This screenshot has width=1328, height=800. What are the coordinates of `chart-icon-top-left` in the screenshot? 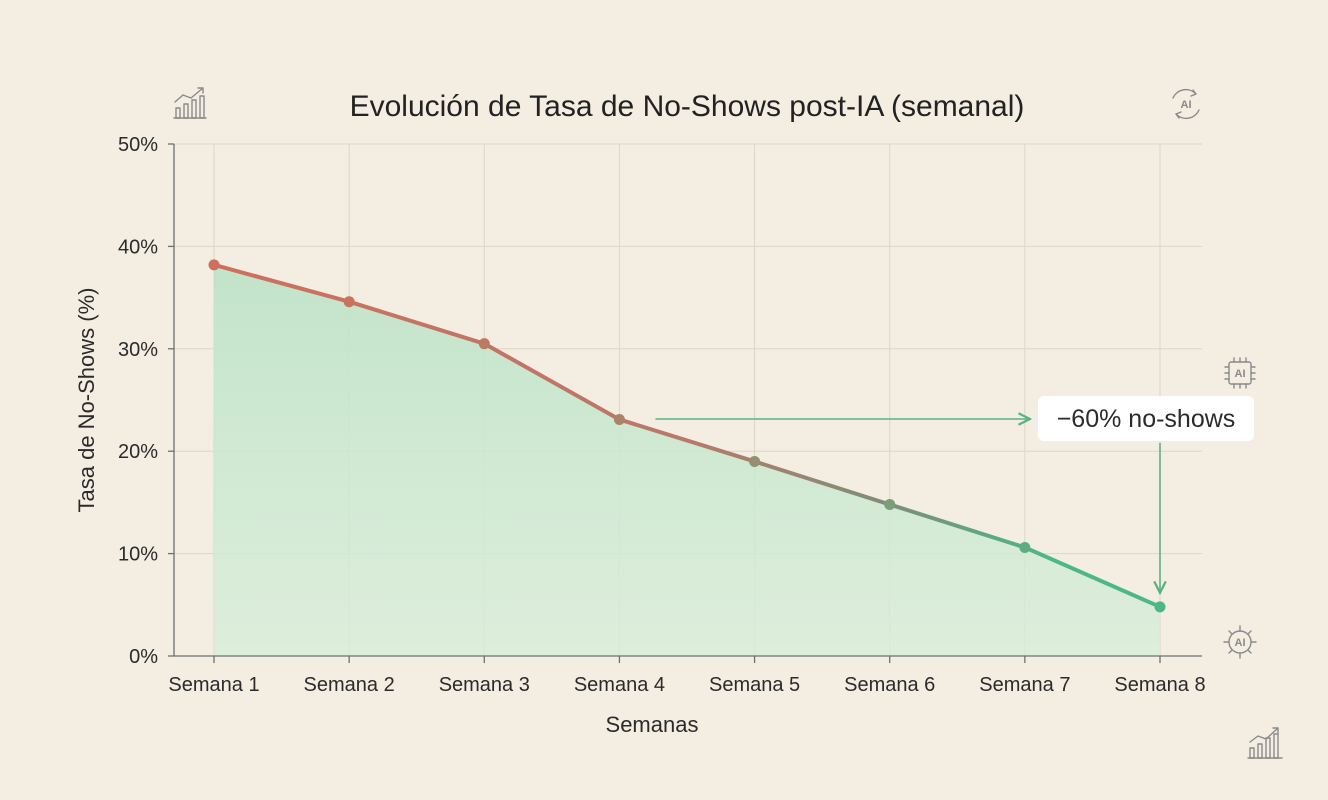 It's located at (190, 103).